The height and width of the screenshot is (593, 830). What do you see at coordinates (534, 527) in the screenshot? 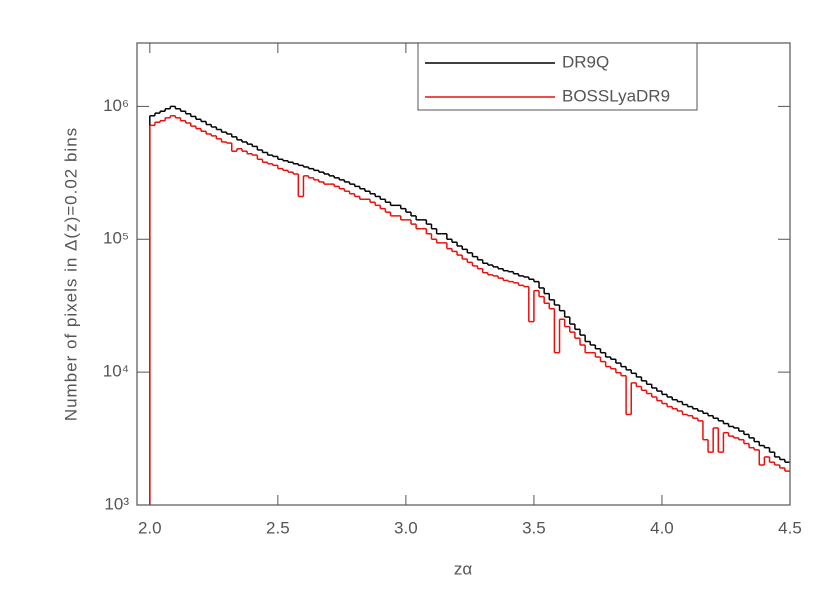
I see `x-tick-label: 3.5` at bounding box center [534, 527].